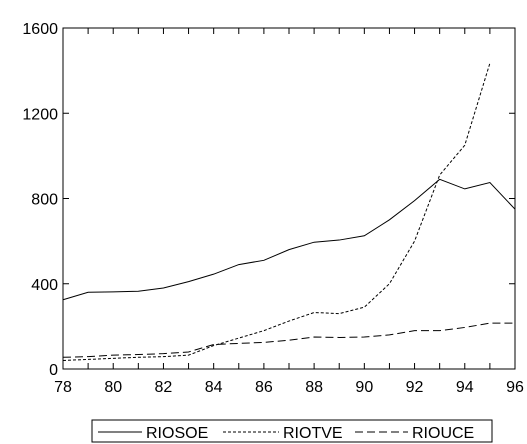 This screenshot has height=444, width=527. I want to click on x-tick-label: 78, so click(63, 387).